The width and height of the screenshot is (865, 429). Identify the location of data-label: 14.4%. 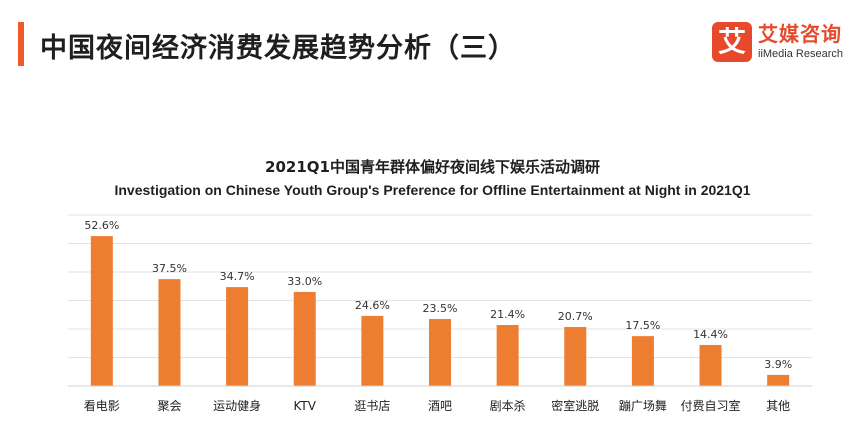
(710, 334).